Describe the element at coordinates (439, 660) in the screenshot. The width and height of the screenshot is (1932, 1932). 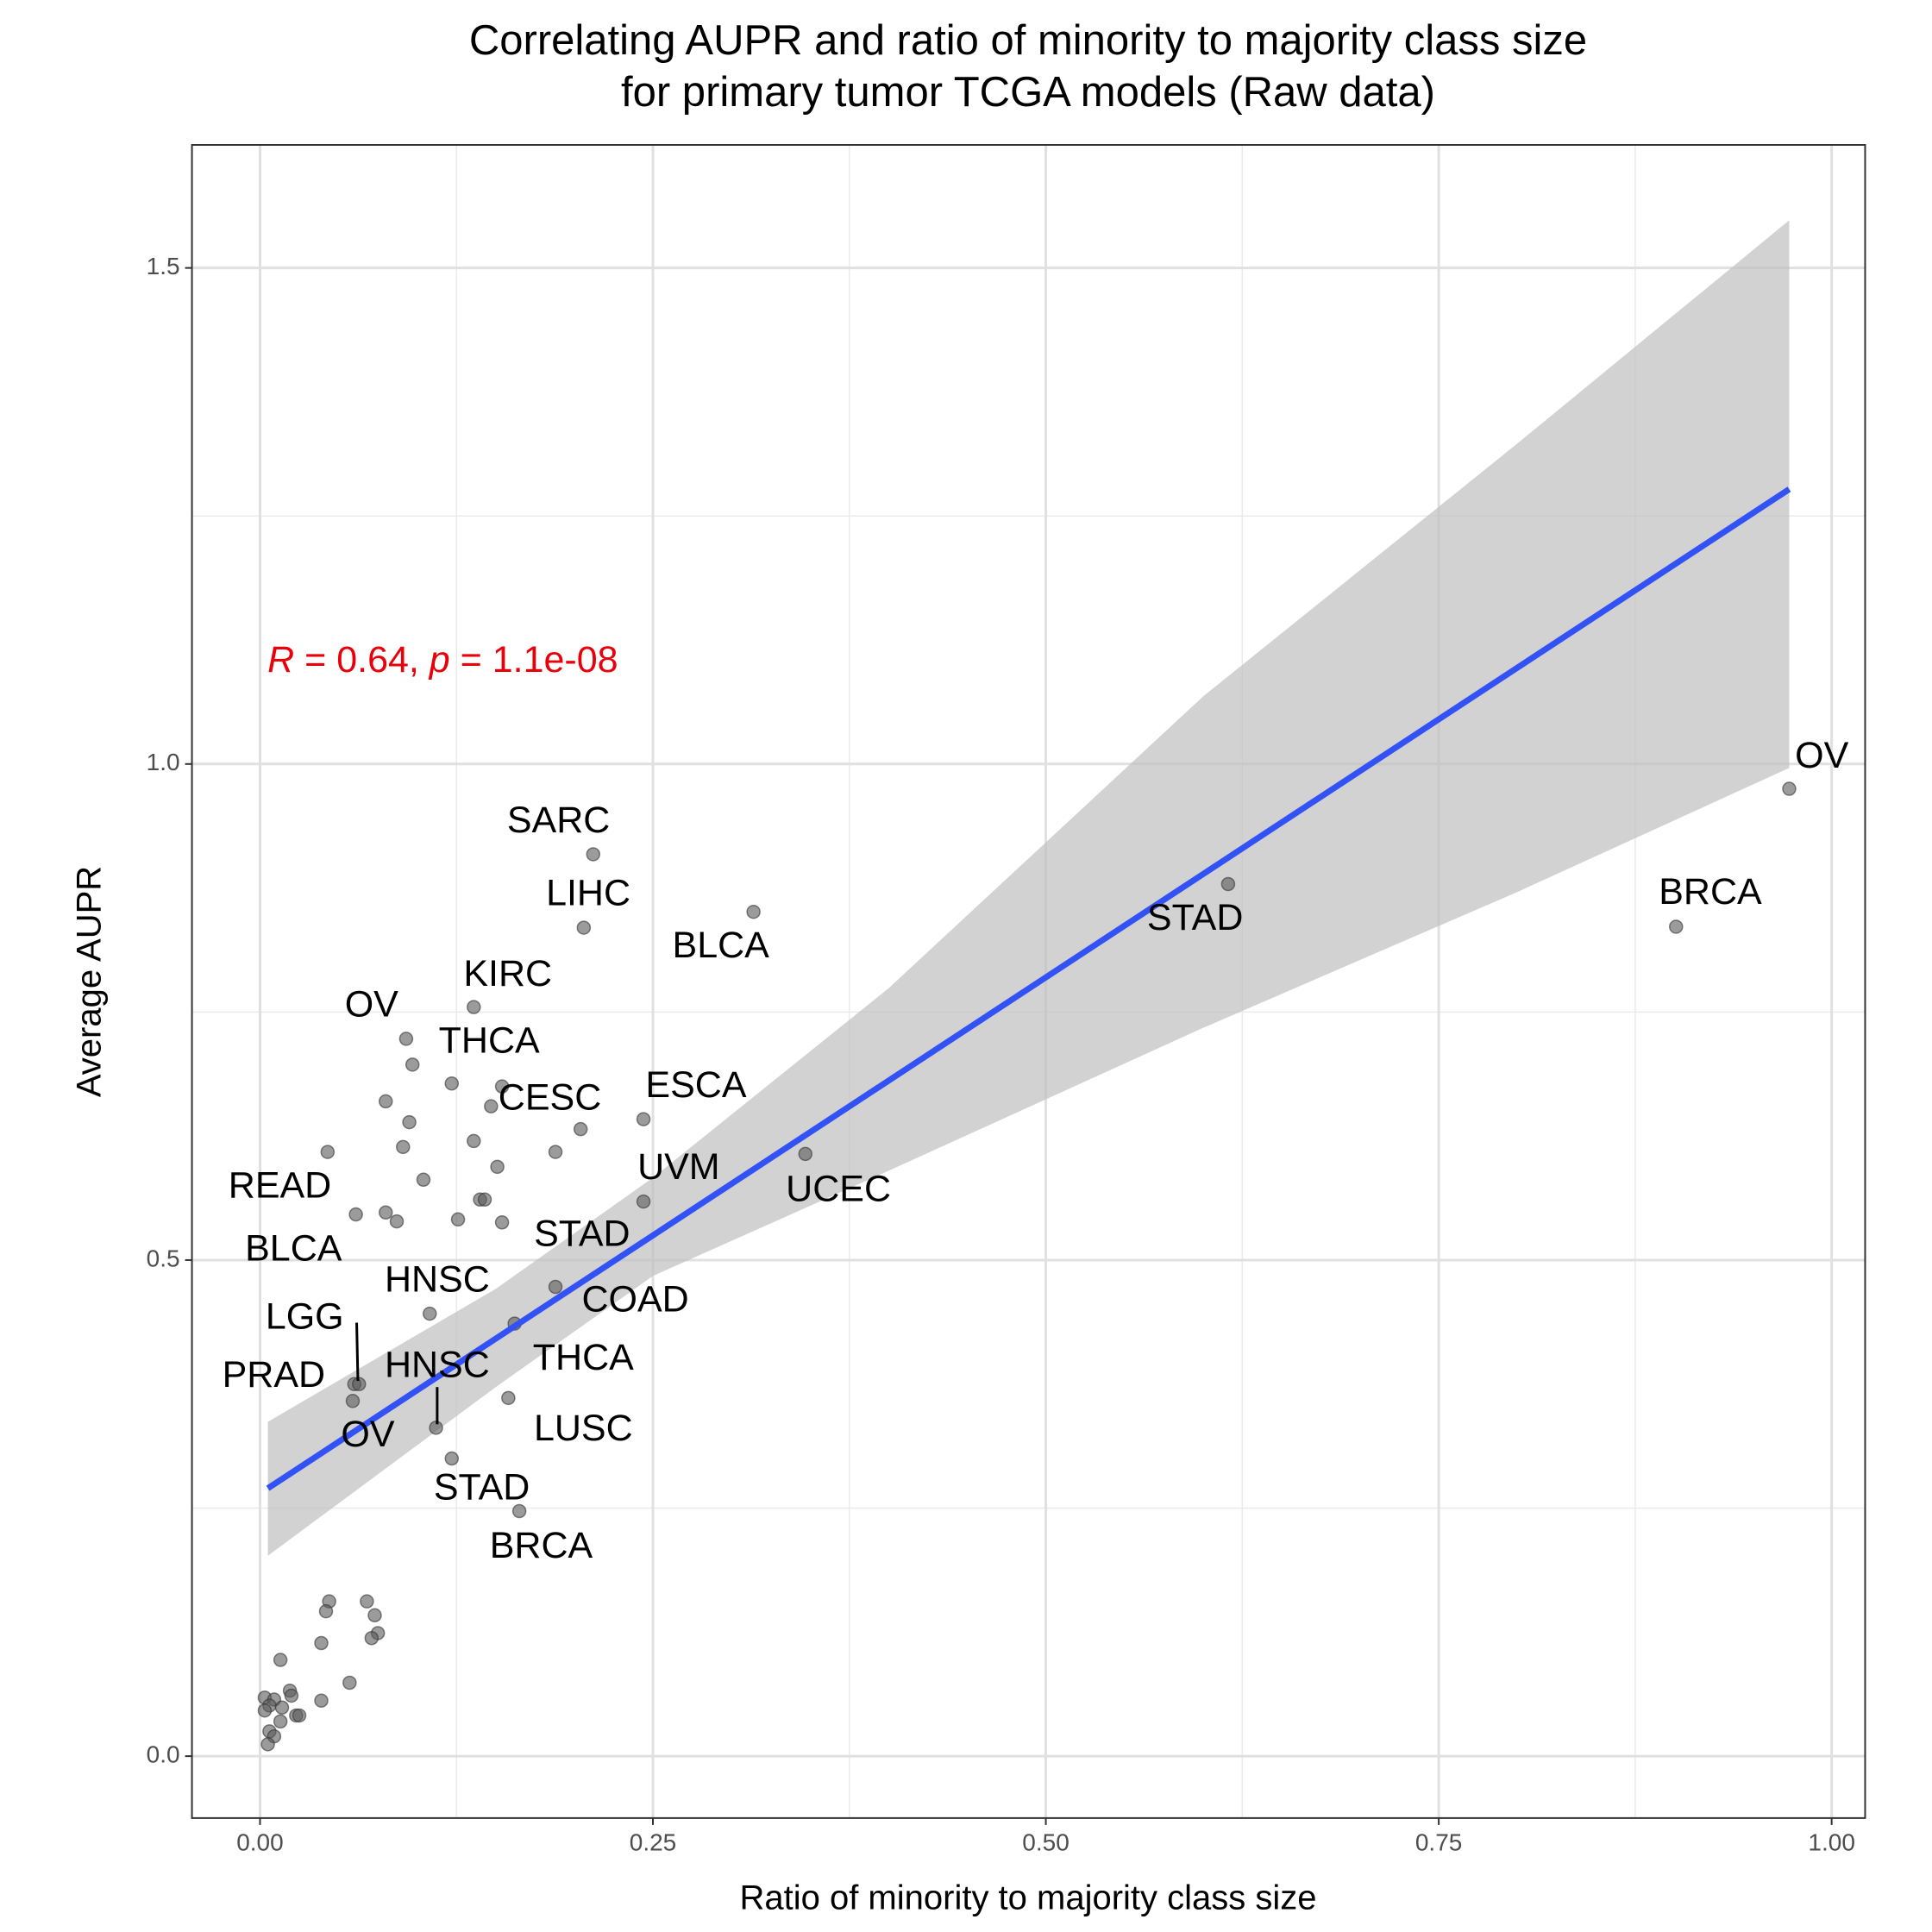
I see `annotation-part: p` at that location.